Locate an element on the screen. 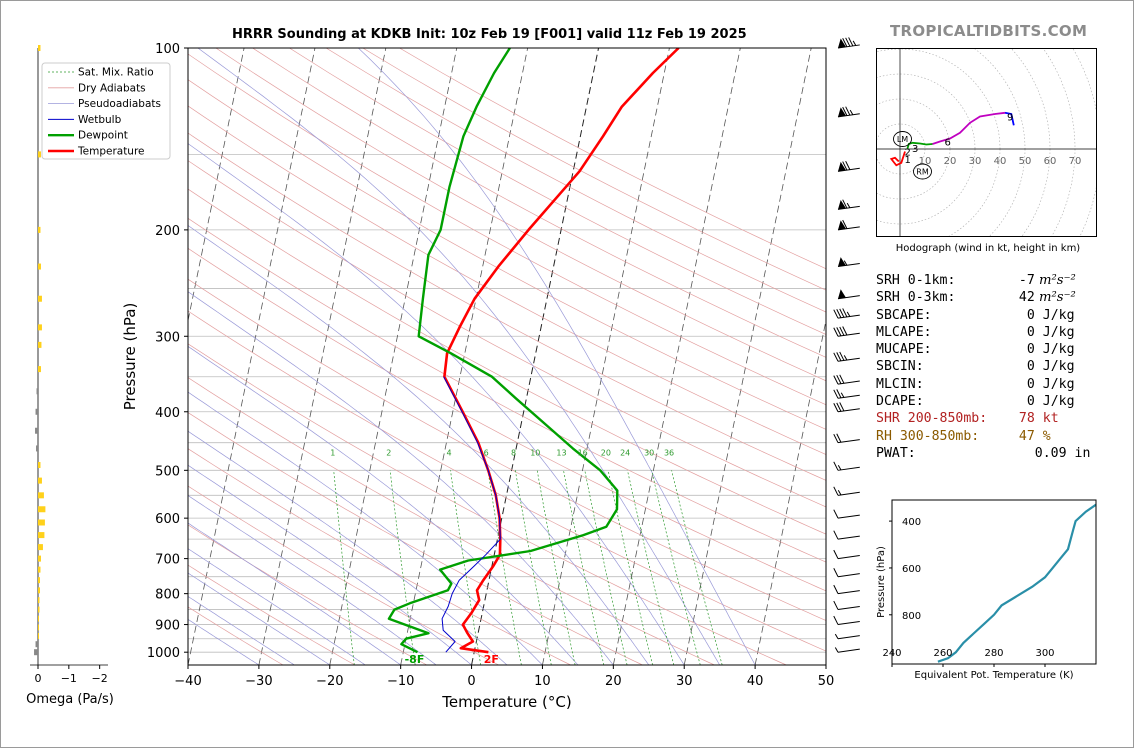 The height and width of the screenshot is (748, 1134). y-tick-label: 400 is located at coordinates (167, 413).